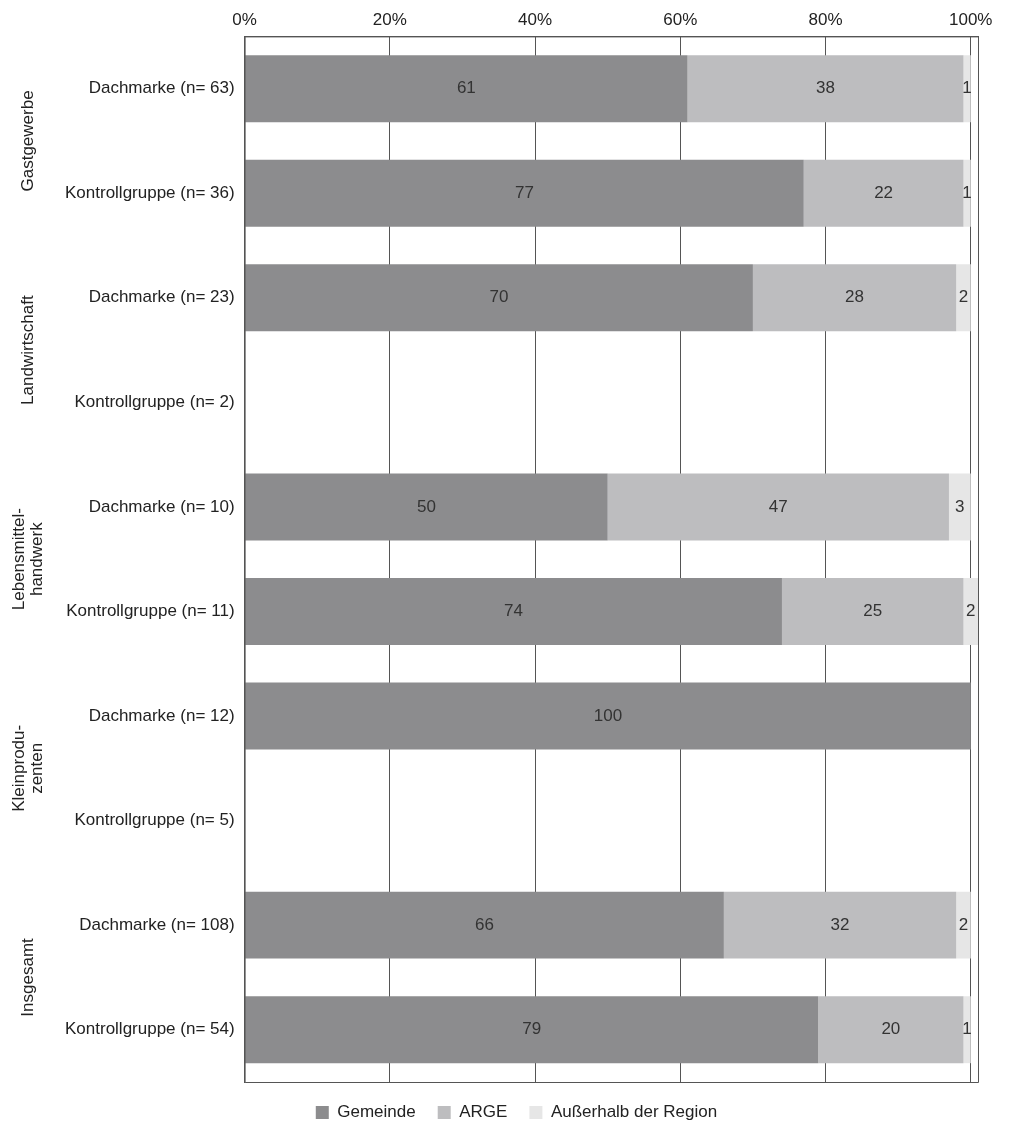  Describe the element at coordinates (161, 506) in the screenshot. I see `y-tick-label: Dachmarke (n= 10)` at that location.